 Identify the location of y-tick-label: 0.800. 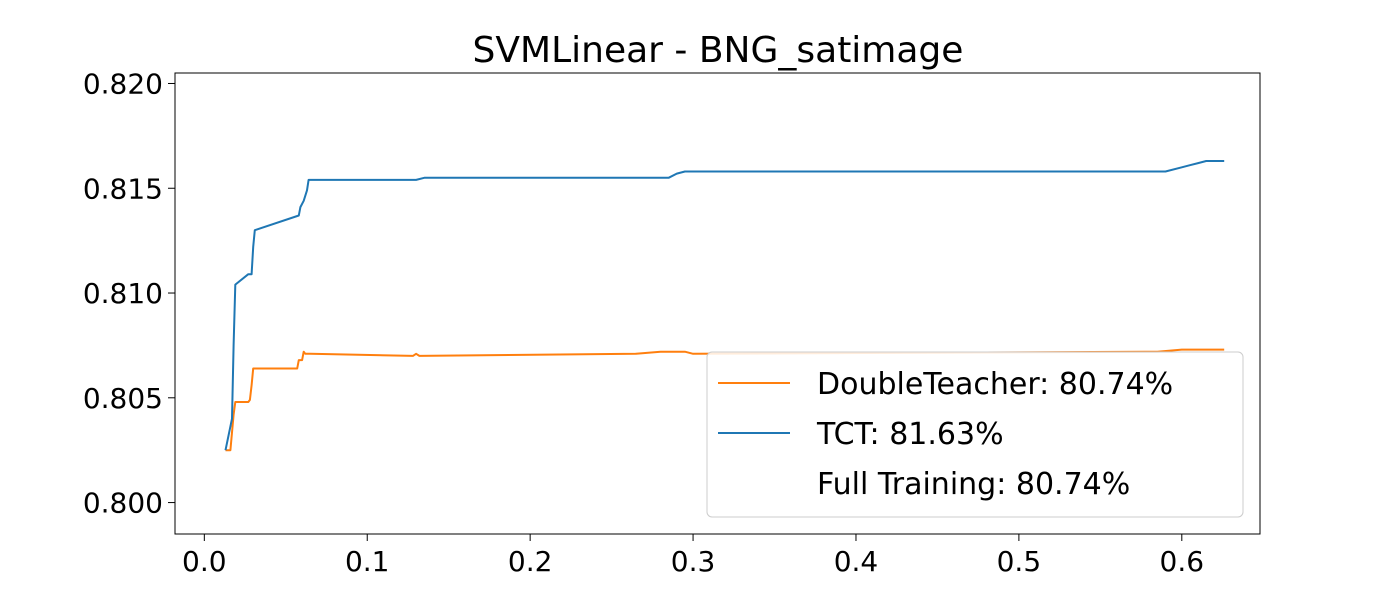
(123, 503).